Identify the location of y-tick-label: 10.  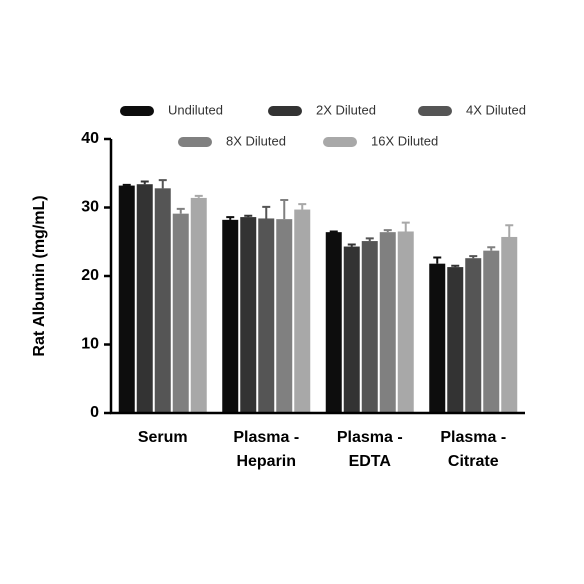
(90, 344).